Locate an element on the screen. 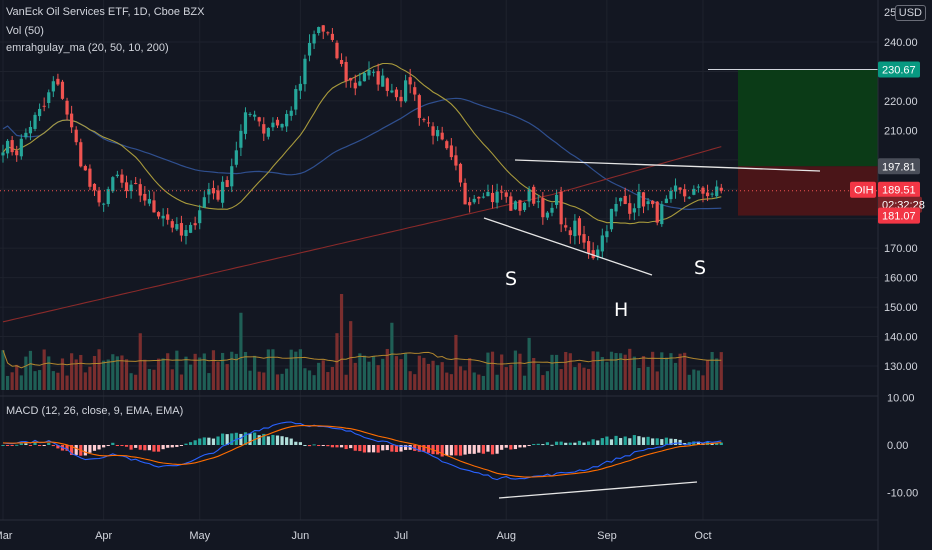  macd-tick-labels: 10.00 0.00 -10.00 is located at coordinates (902, 446).